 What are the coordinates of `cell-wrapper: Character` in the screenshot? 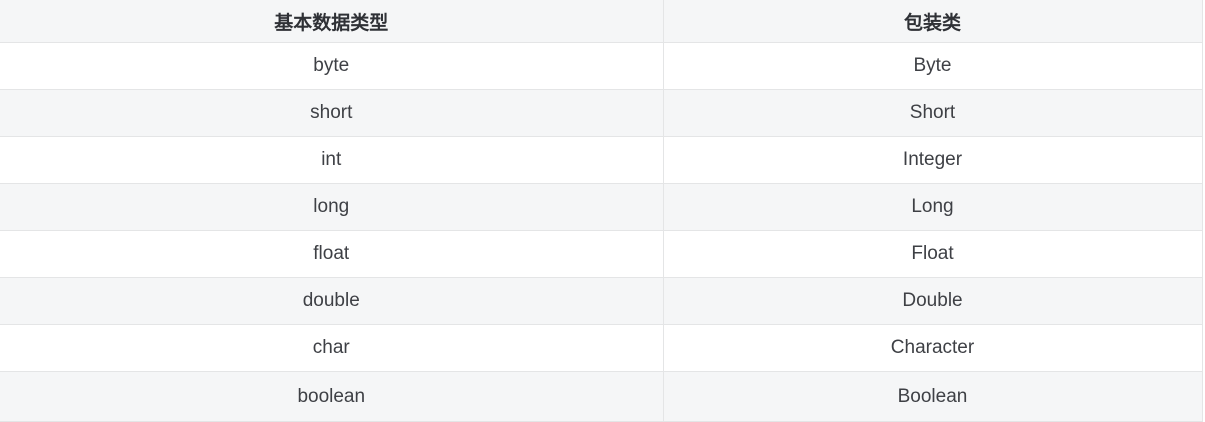 It's located at (933, 348).